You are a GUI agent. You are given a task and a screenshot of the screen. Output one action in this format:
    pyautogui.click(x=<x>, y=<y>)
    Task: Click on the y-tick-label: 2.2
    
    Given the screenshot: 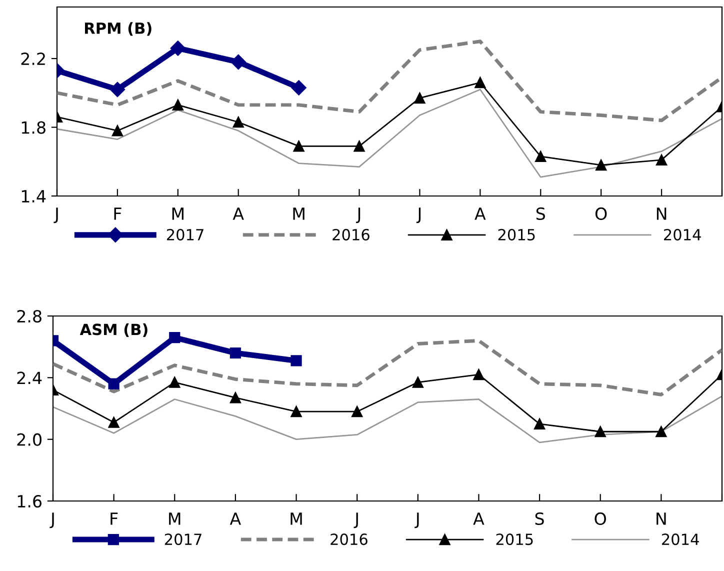 What is the action you would take?
    pyautogui.click(x=33, y=58)
    